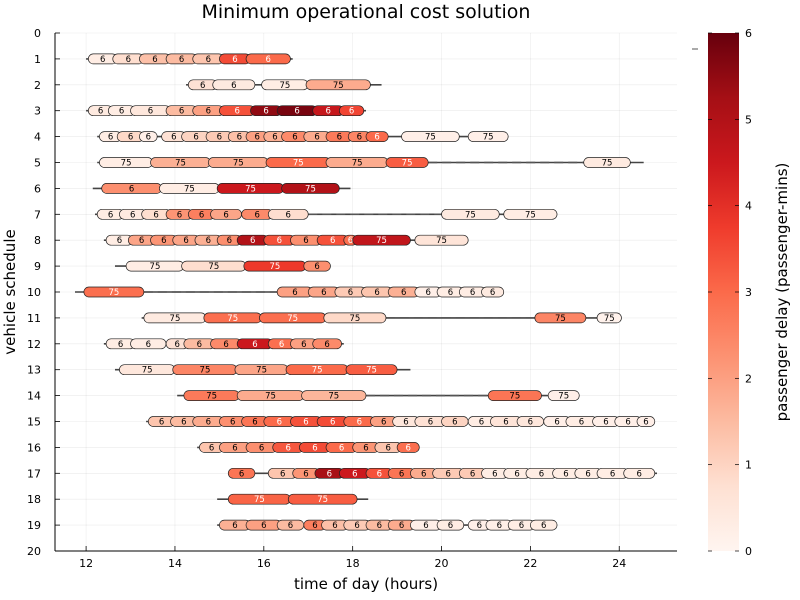 This screenshot has height=600, width=800. What do you see at coordinates (442, 563) in the screenshot?
I see `x-tick-label: 20` at bounding box center [442, 563].